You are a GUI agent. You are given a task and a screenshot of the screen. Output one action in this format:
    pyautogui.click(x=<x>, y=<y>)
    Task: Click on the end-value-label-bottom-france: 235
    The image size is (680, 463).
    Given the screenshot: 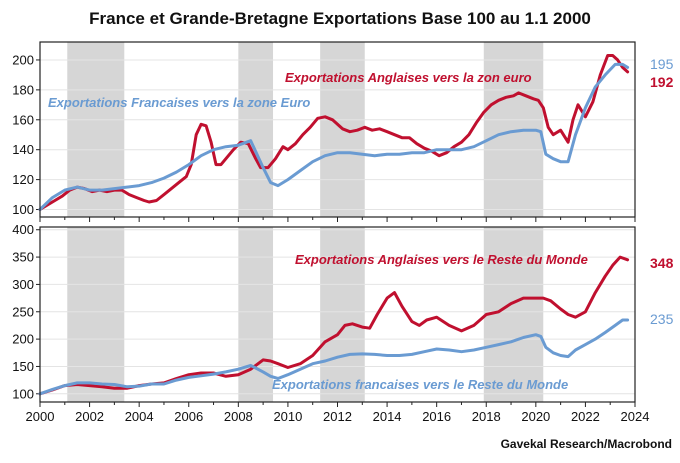 What is the action you would take?
    pyautogui.click(x=662, y=319)
    